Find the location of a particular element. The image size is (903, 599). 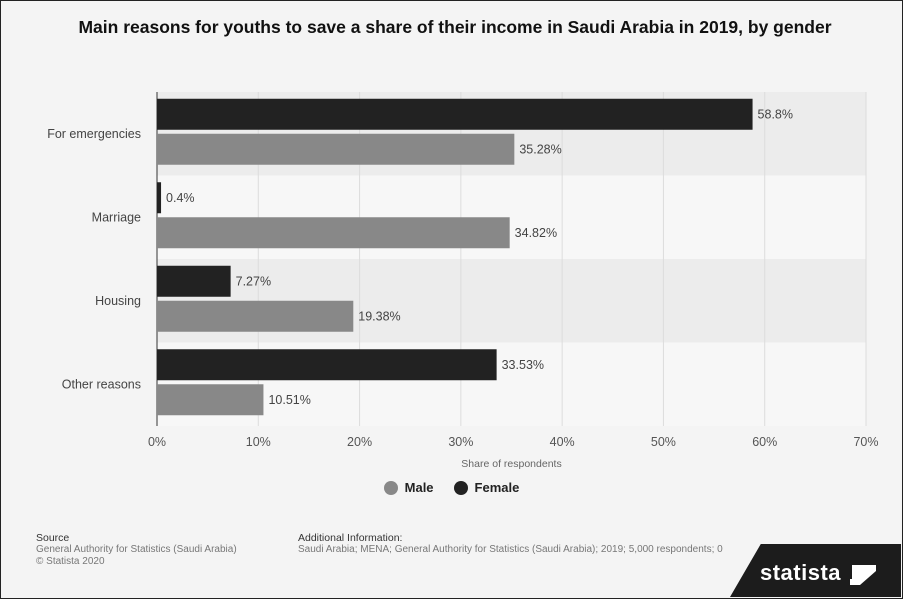

copyright-line: © Statista 2020 is located at coordinates (70, 561).